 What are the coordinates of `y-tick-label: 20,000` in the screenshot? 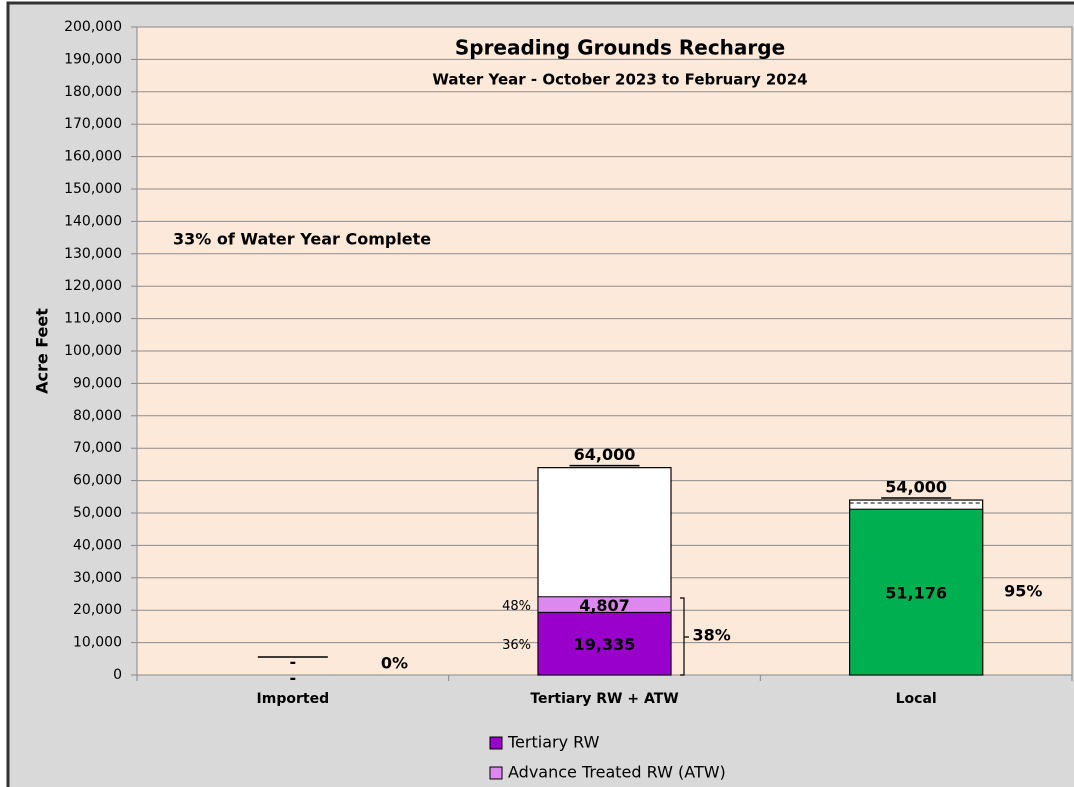 It's located at (97, 610).